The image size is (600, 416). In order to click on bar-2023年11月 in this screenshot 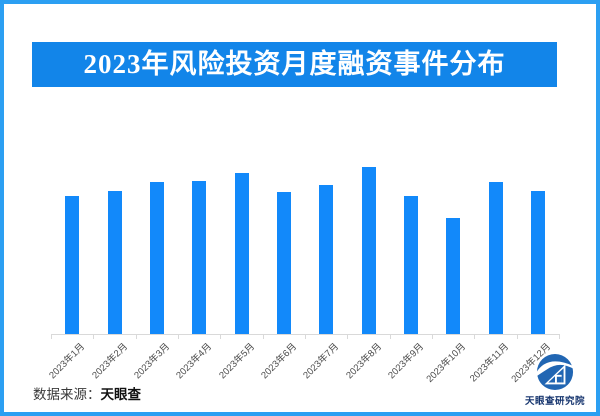, I will do `click(495, 258)`.